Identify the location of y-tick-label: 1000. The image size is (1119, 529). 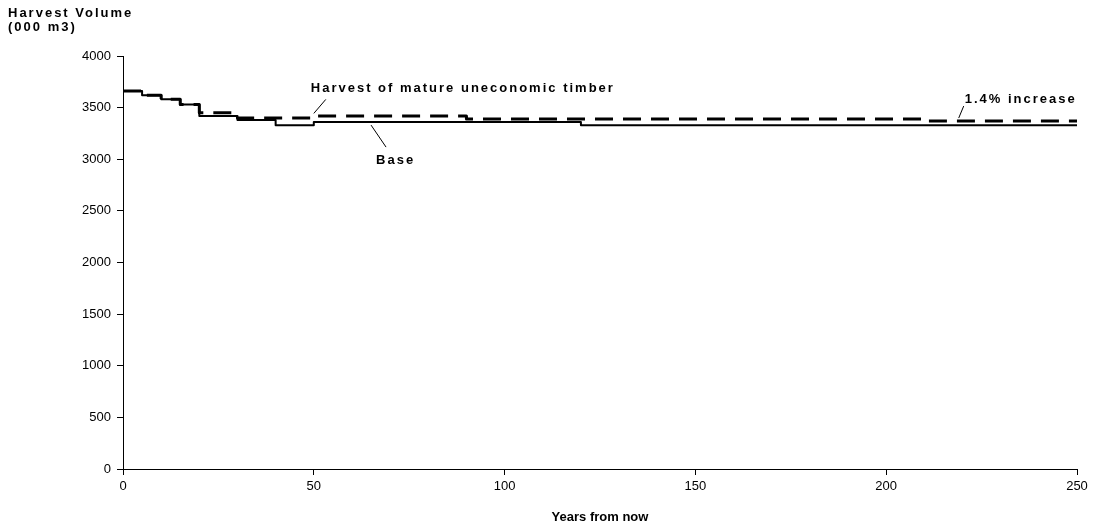
(96, 365).